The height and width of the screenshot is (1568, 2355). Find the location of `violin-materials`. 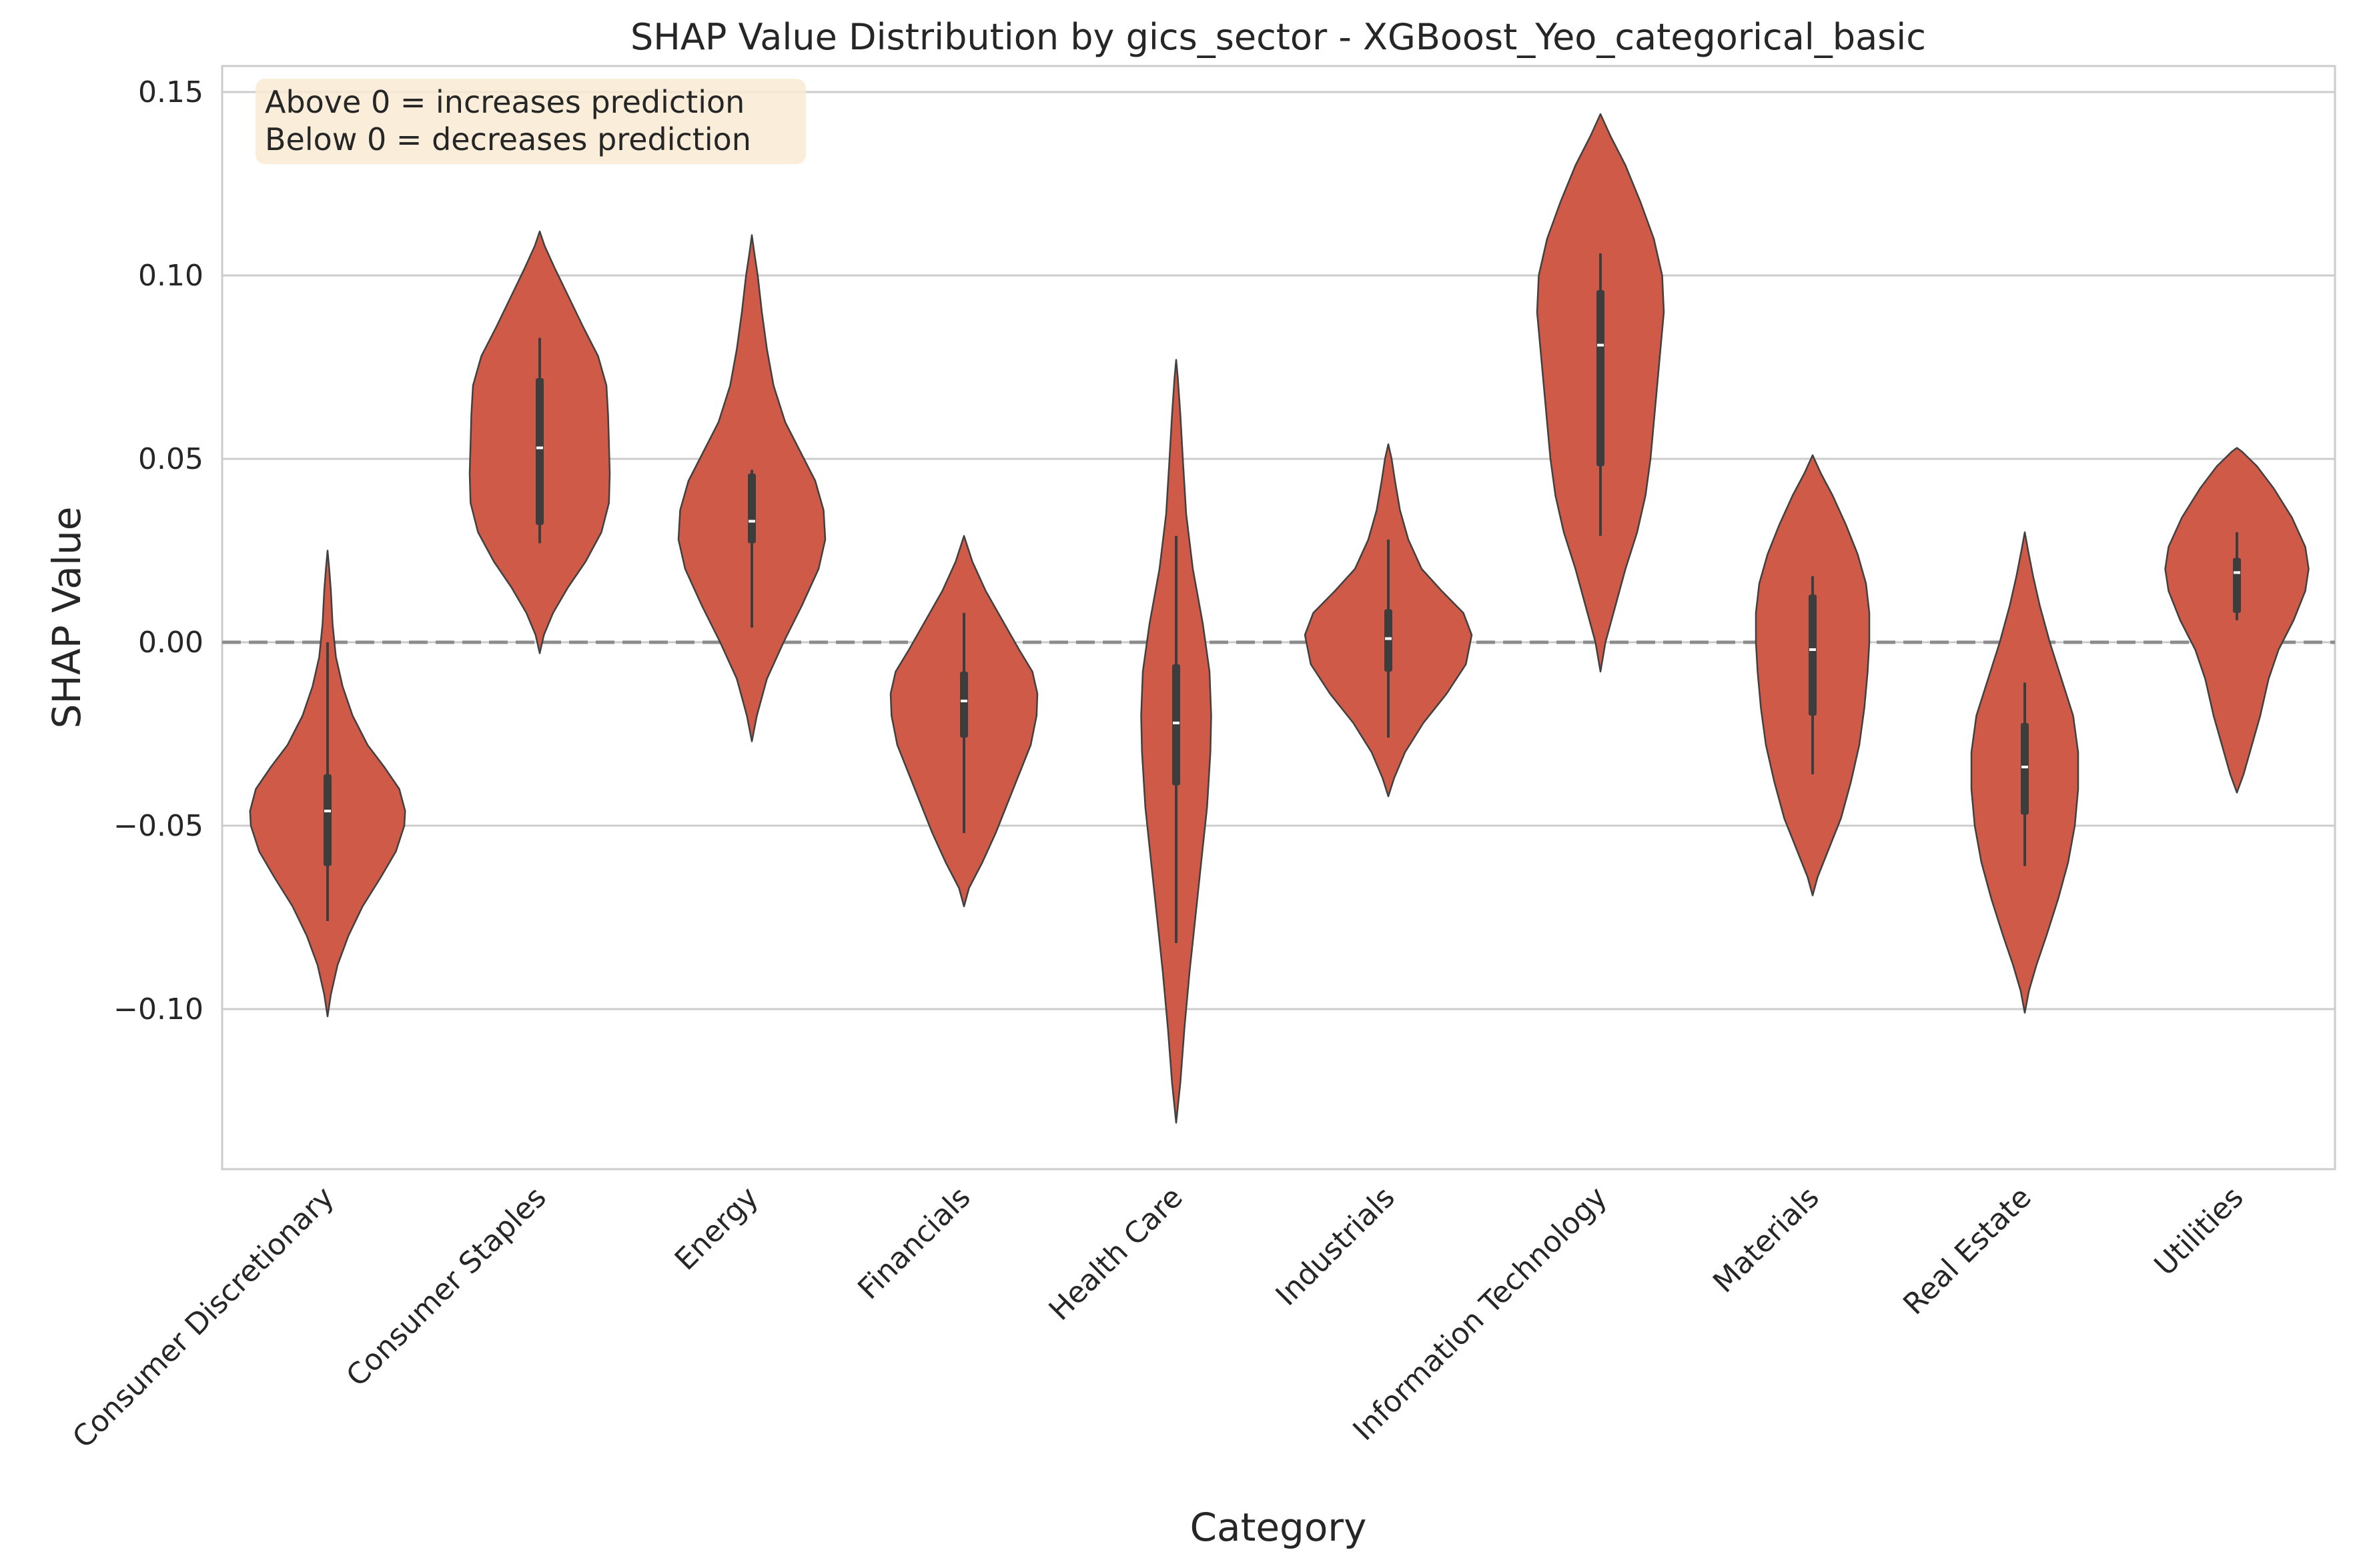

violin-materials is located at coordinates (1813, 675).